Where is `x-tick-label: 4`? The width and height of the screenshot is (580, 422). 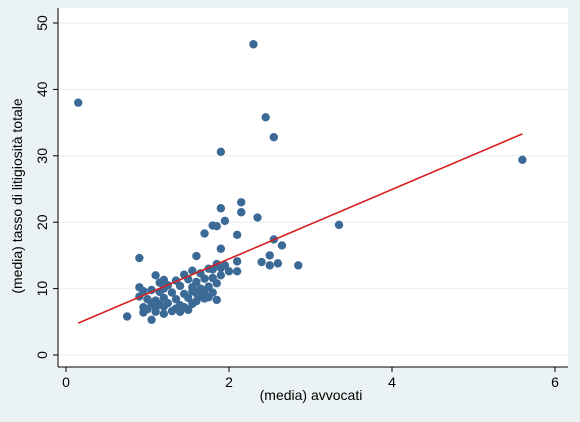 x-tick-label: 4 is located at coordinates (392, 382).